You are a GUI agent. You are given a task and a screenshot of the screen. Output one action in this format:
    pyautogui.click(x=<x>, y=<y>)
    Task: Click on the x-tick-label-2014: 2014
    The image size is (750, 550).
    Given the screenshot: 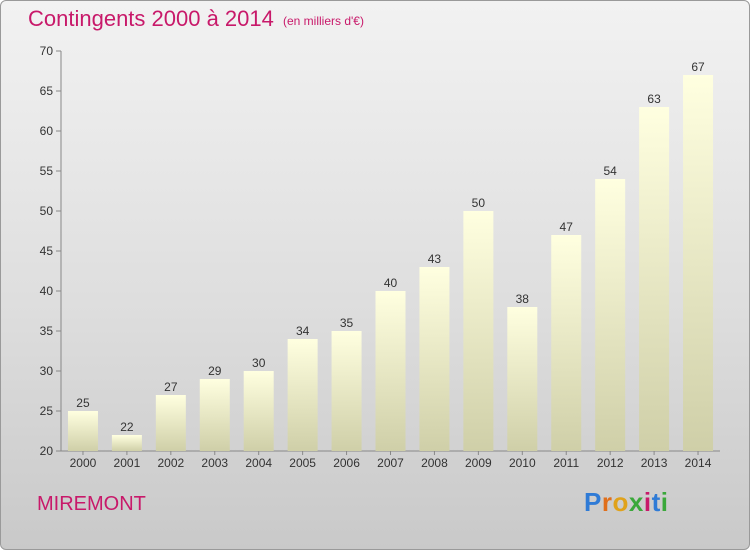 What is the action you would take?
    pyautogui.click(x=698, y=463)
    